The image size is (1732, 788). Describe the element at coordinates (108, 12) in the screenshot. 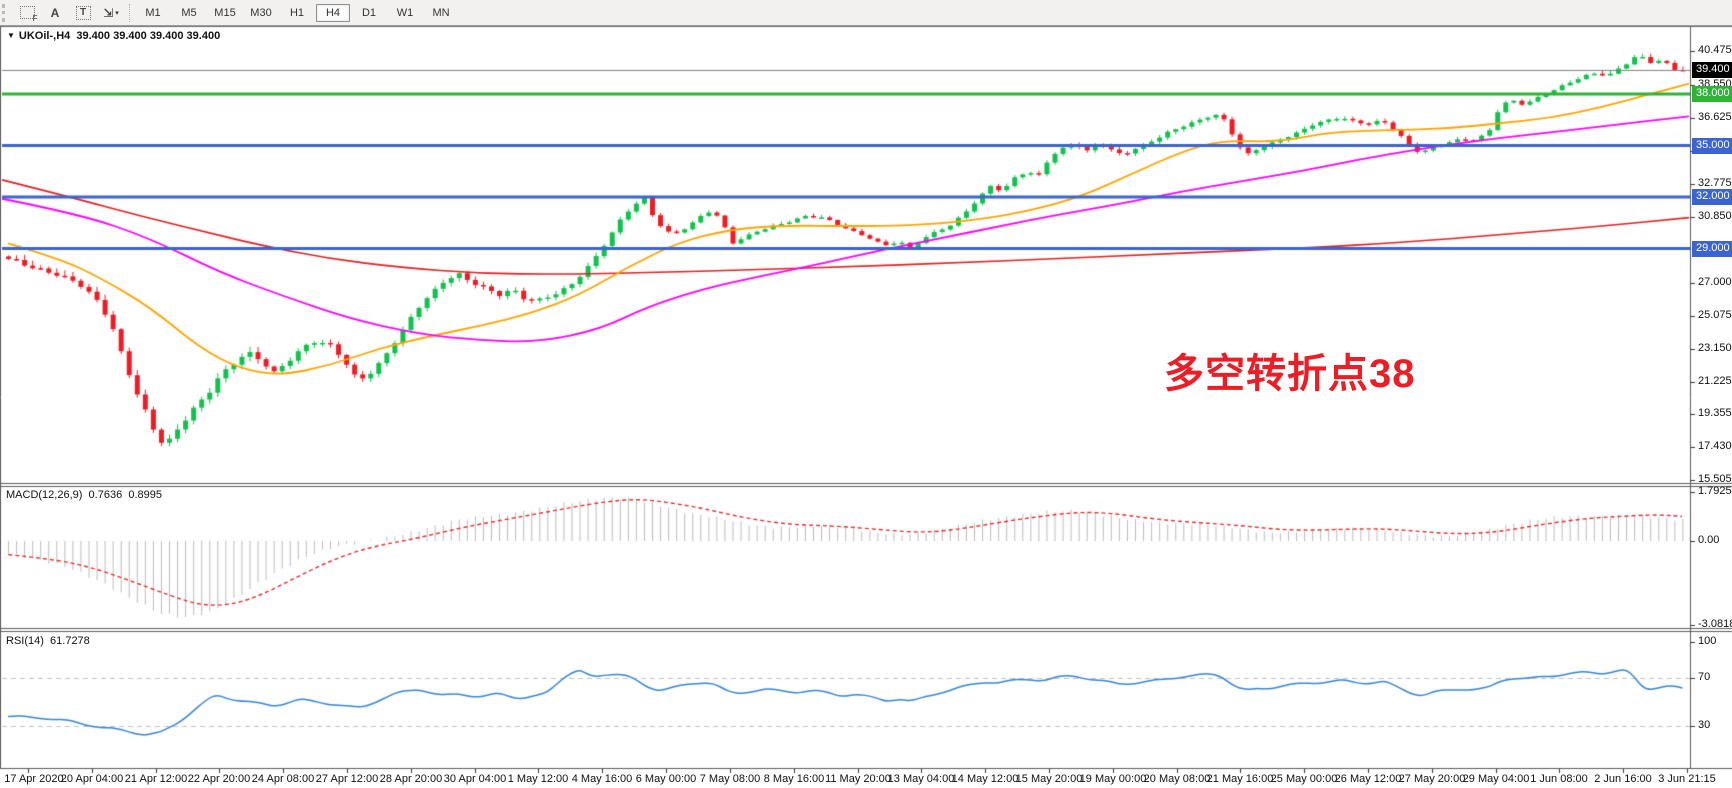

I see `arrows-glyph: ⇲` at that location.